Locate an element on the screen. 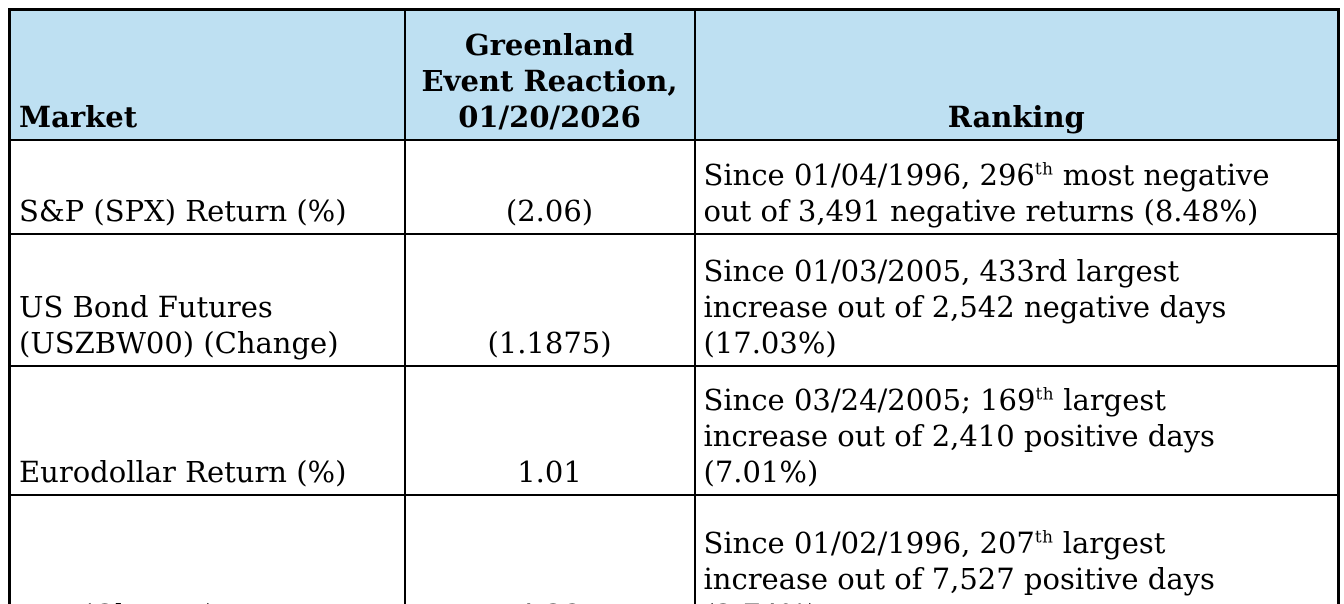 This screenshot has height=604, width=1344. market-label: S&P (SPX) Return (%) is located at coordinates (183, 211).